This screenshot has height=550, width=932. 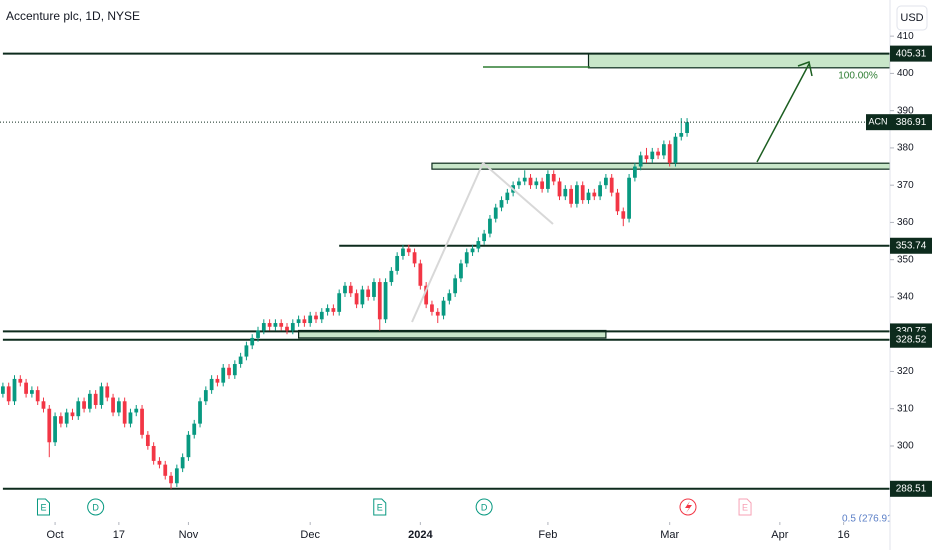 I want to click on level-label: 405.31, so click(x=911, y=53).